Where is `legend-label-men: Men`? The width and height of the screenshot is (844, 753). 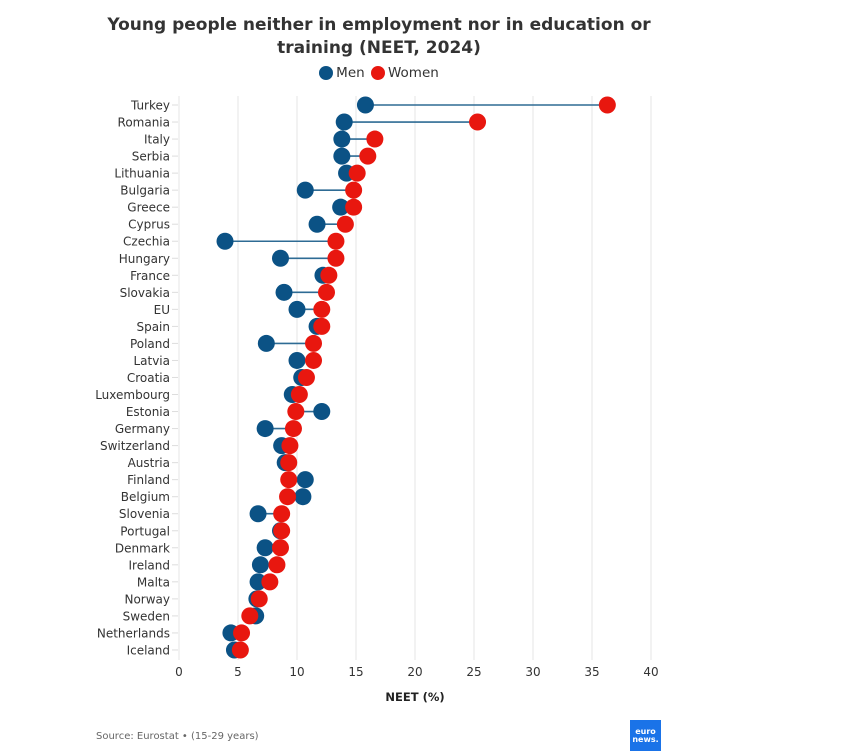 legend-label-men: Men is located at coordinates (350, 73).